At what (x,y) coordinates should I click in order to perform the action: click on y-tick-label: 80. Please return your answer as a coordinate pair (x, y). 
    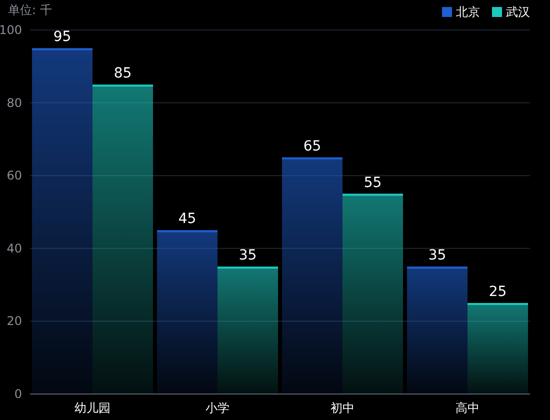
    Looking at the image, I should click on (14, 103).